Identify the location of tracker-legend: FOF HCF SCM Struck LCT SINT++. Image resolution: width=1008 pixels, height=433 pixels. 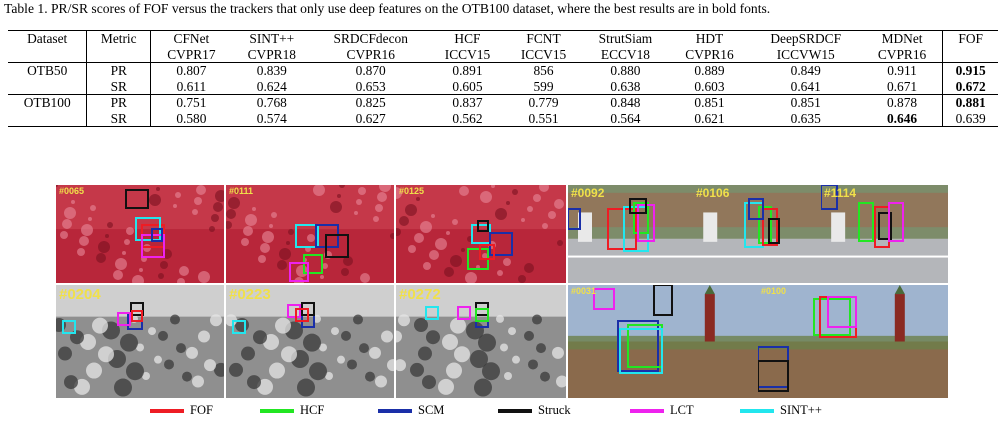
(510, 410).